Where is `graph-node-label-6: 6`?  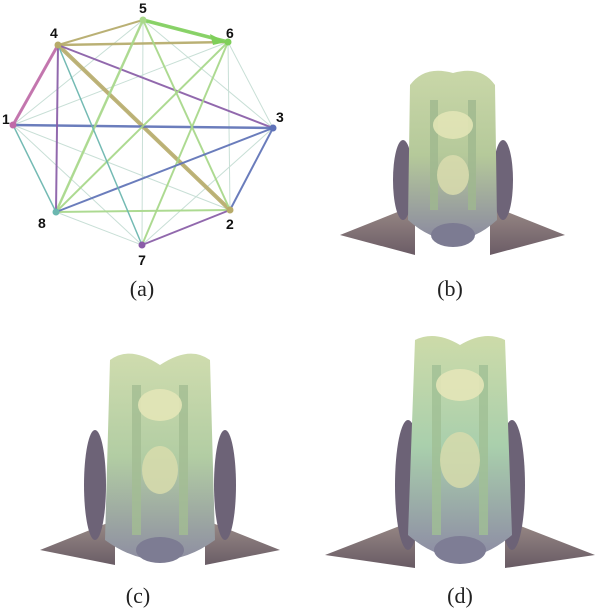 graph-node-label-6: 6 is located at coordinates (230, 33).